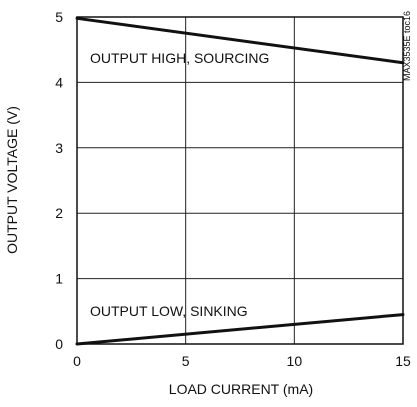  Describe the element at coordinates (179, 58) in the screenshot. I see `series-label-high: OUTPUT HIGH, SOURCING` at that location.